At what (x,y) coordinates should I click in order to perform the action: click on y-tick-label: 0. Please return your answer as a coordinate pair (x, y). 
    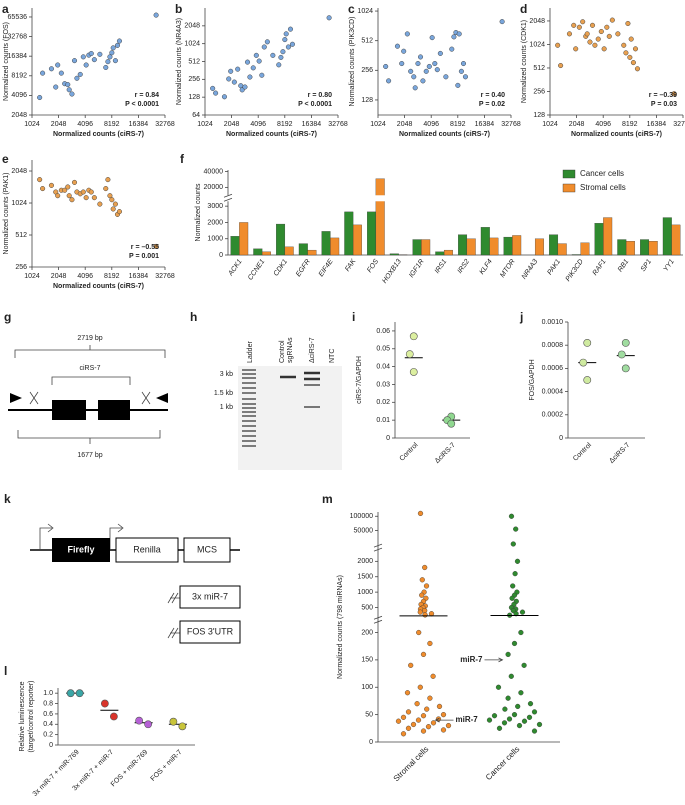
    Looking at the image, I should click on (561, 438).